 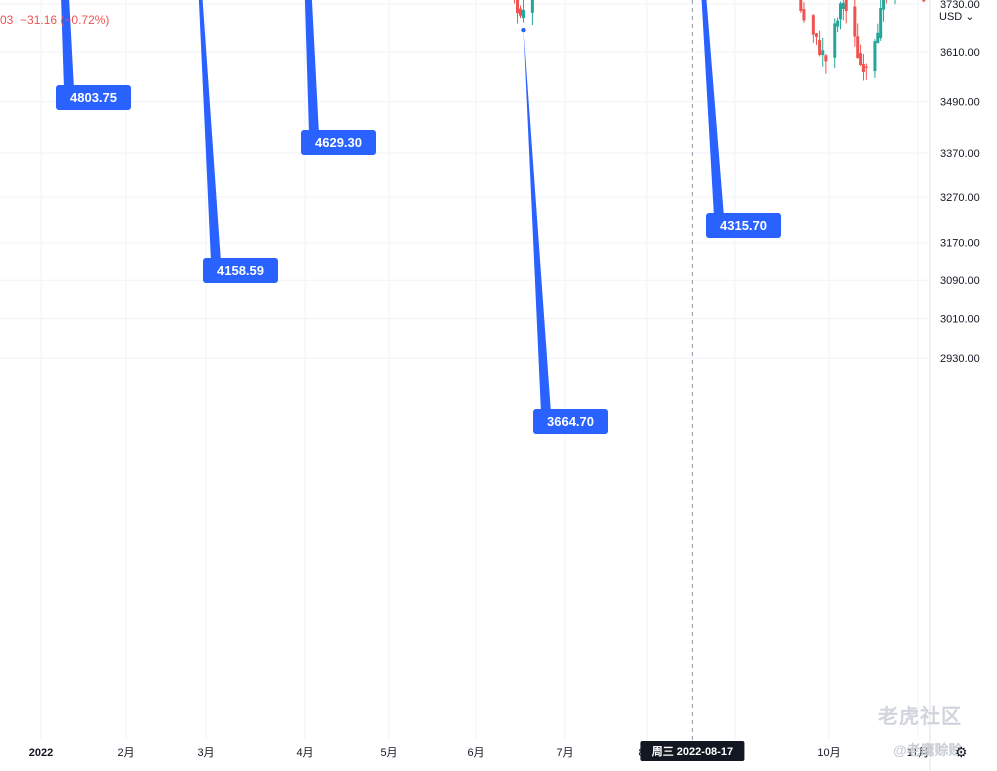 What do you see at coordinates (970, 17) in the screenshot?
I see `chevron-down-icon: ⌄` at bounding box center [970, 17].